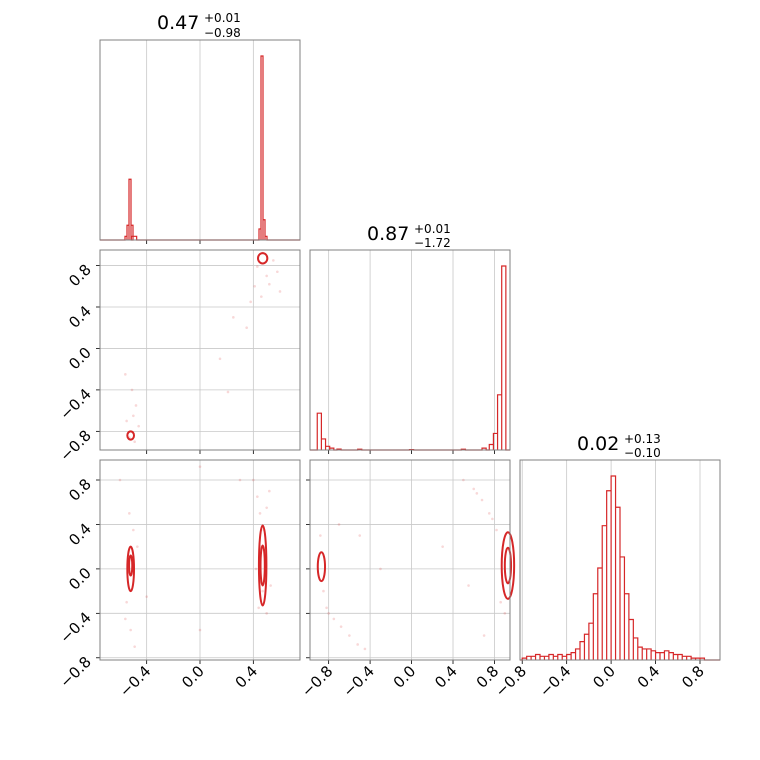  What do you see at coordinates (75, 445) in the screenshot?
I see `y-tick-label: −0.8` at bounding box center [75, 445].